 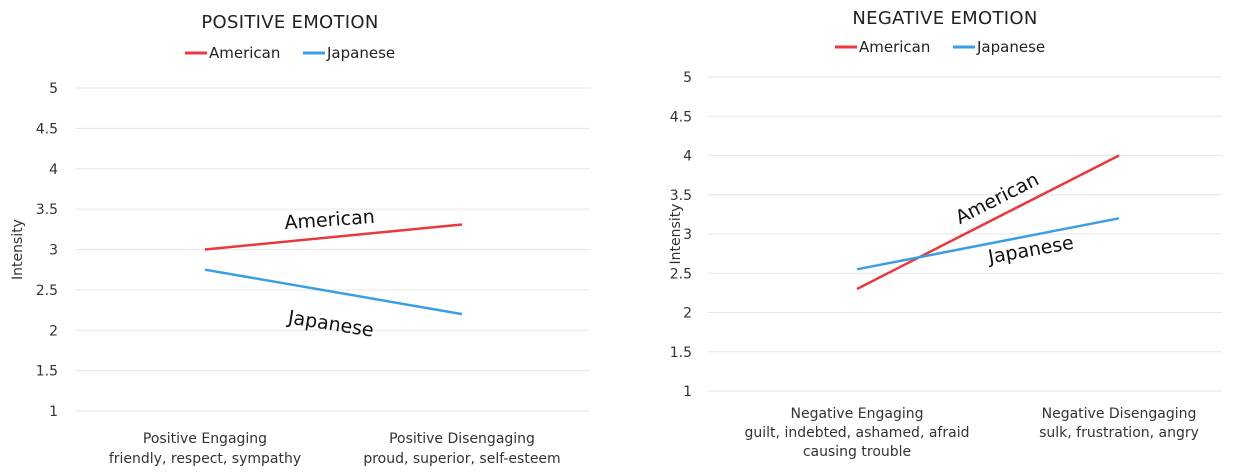 I want to click on x-category-label: Negative Disengaging, so click(x=1119, y=414).